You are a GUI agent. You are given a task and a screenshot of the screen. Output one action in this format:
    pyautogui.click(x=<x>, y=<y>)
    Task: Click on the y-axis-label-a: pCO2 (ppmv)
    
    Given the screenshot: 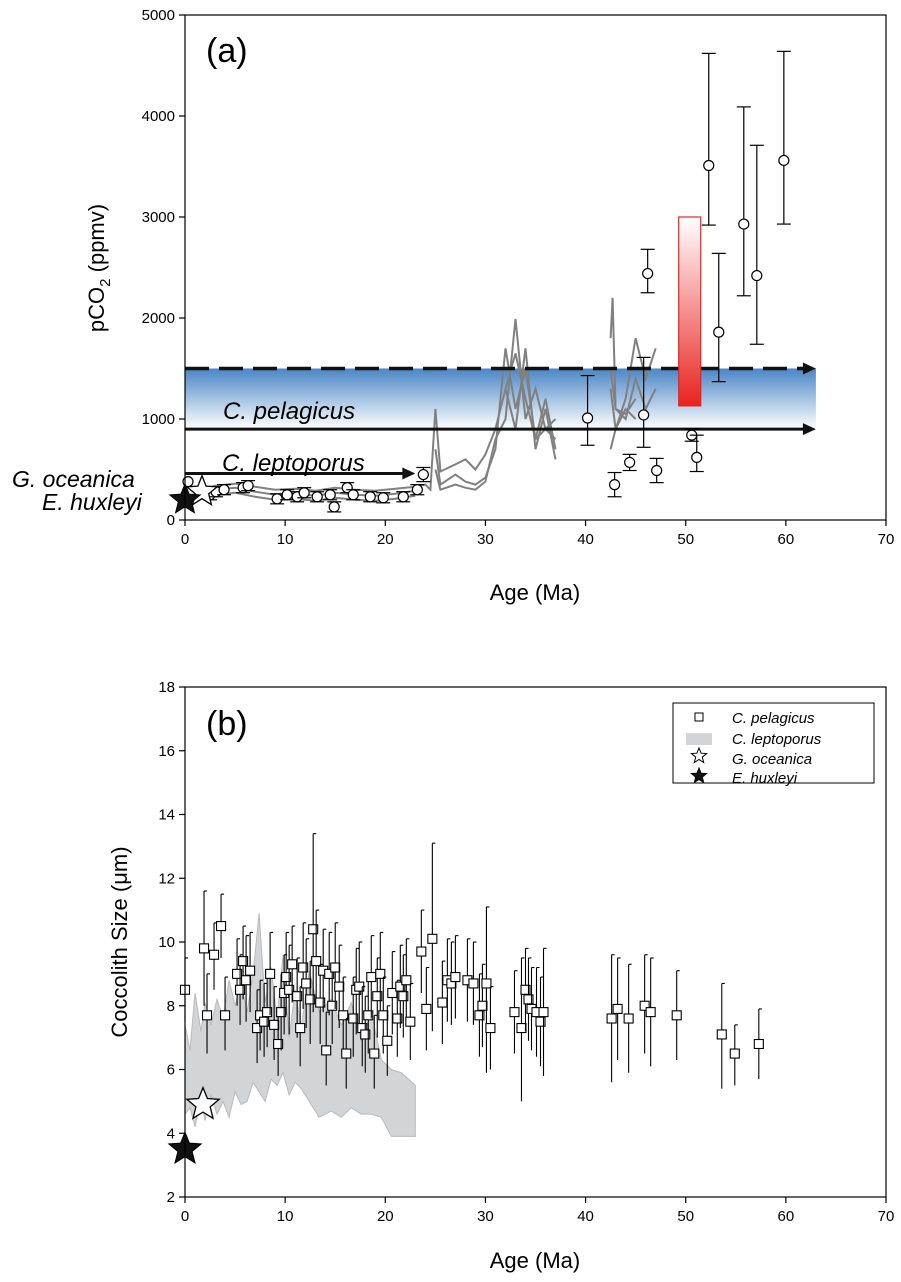 What is the action you would take?
    pyautogui.click(x=99, y=268)
    